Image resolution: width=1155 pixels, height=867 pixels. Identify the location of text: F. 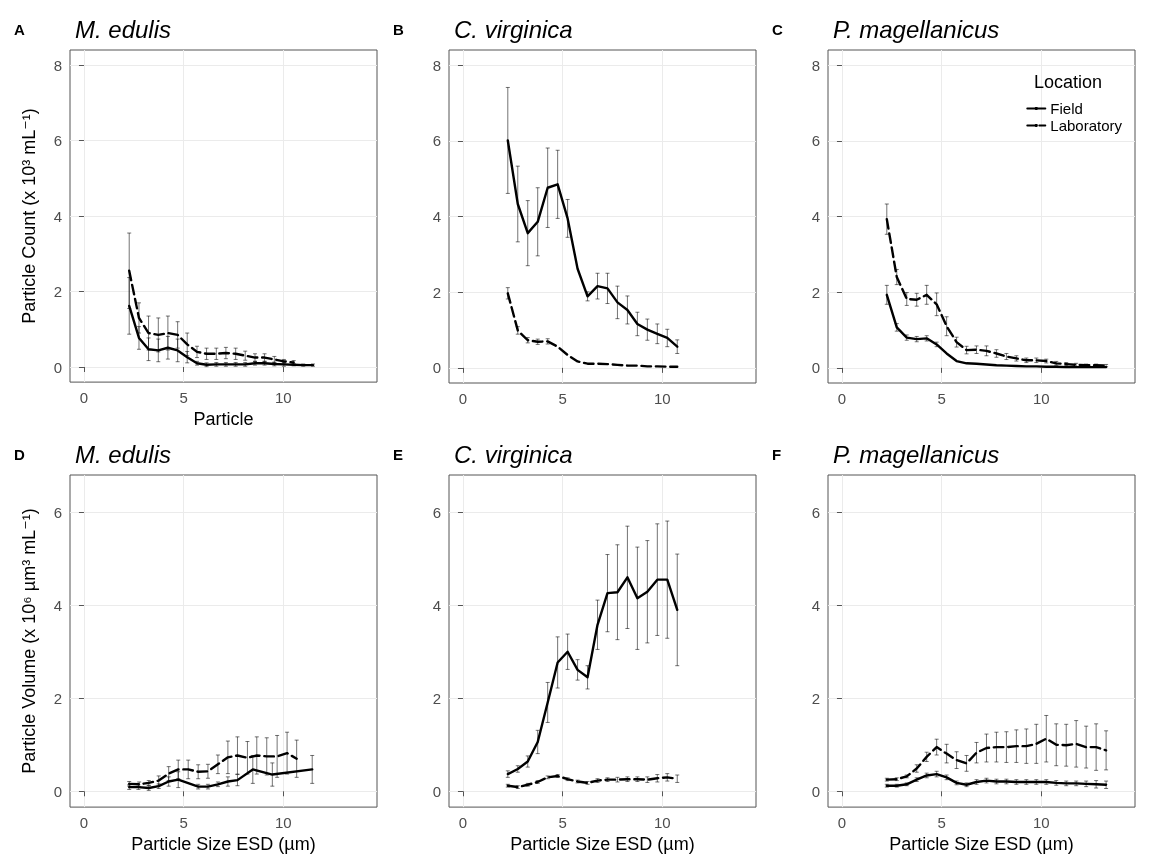
(777, 454).